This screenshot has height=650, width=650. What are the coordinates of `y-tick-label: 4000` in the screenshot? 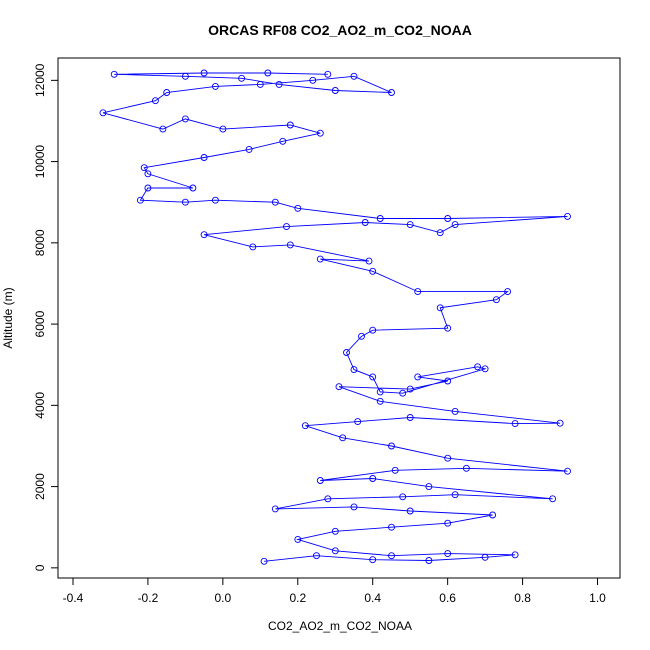 It's located at (40, 405).